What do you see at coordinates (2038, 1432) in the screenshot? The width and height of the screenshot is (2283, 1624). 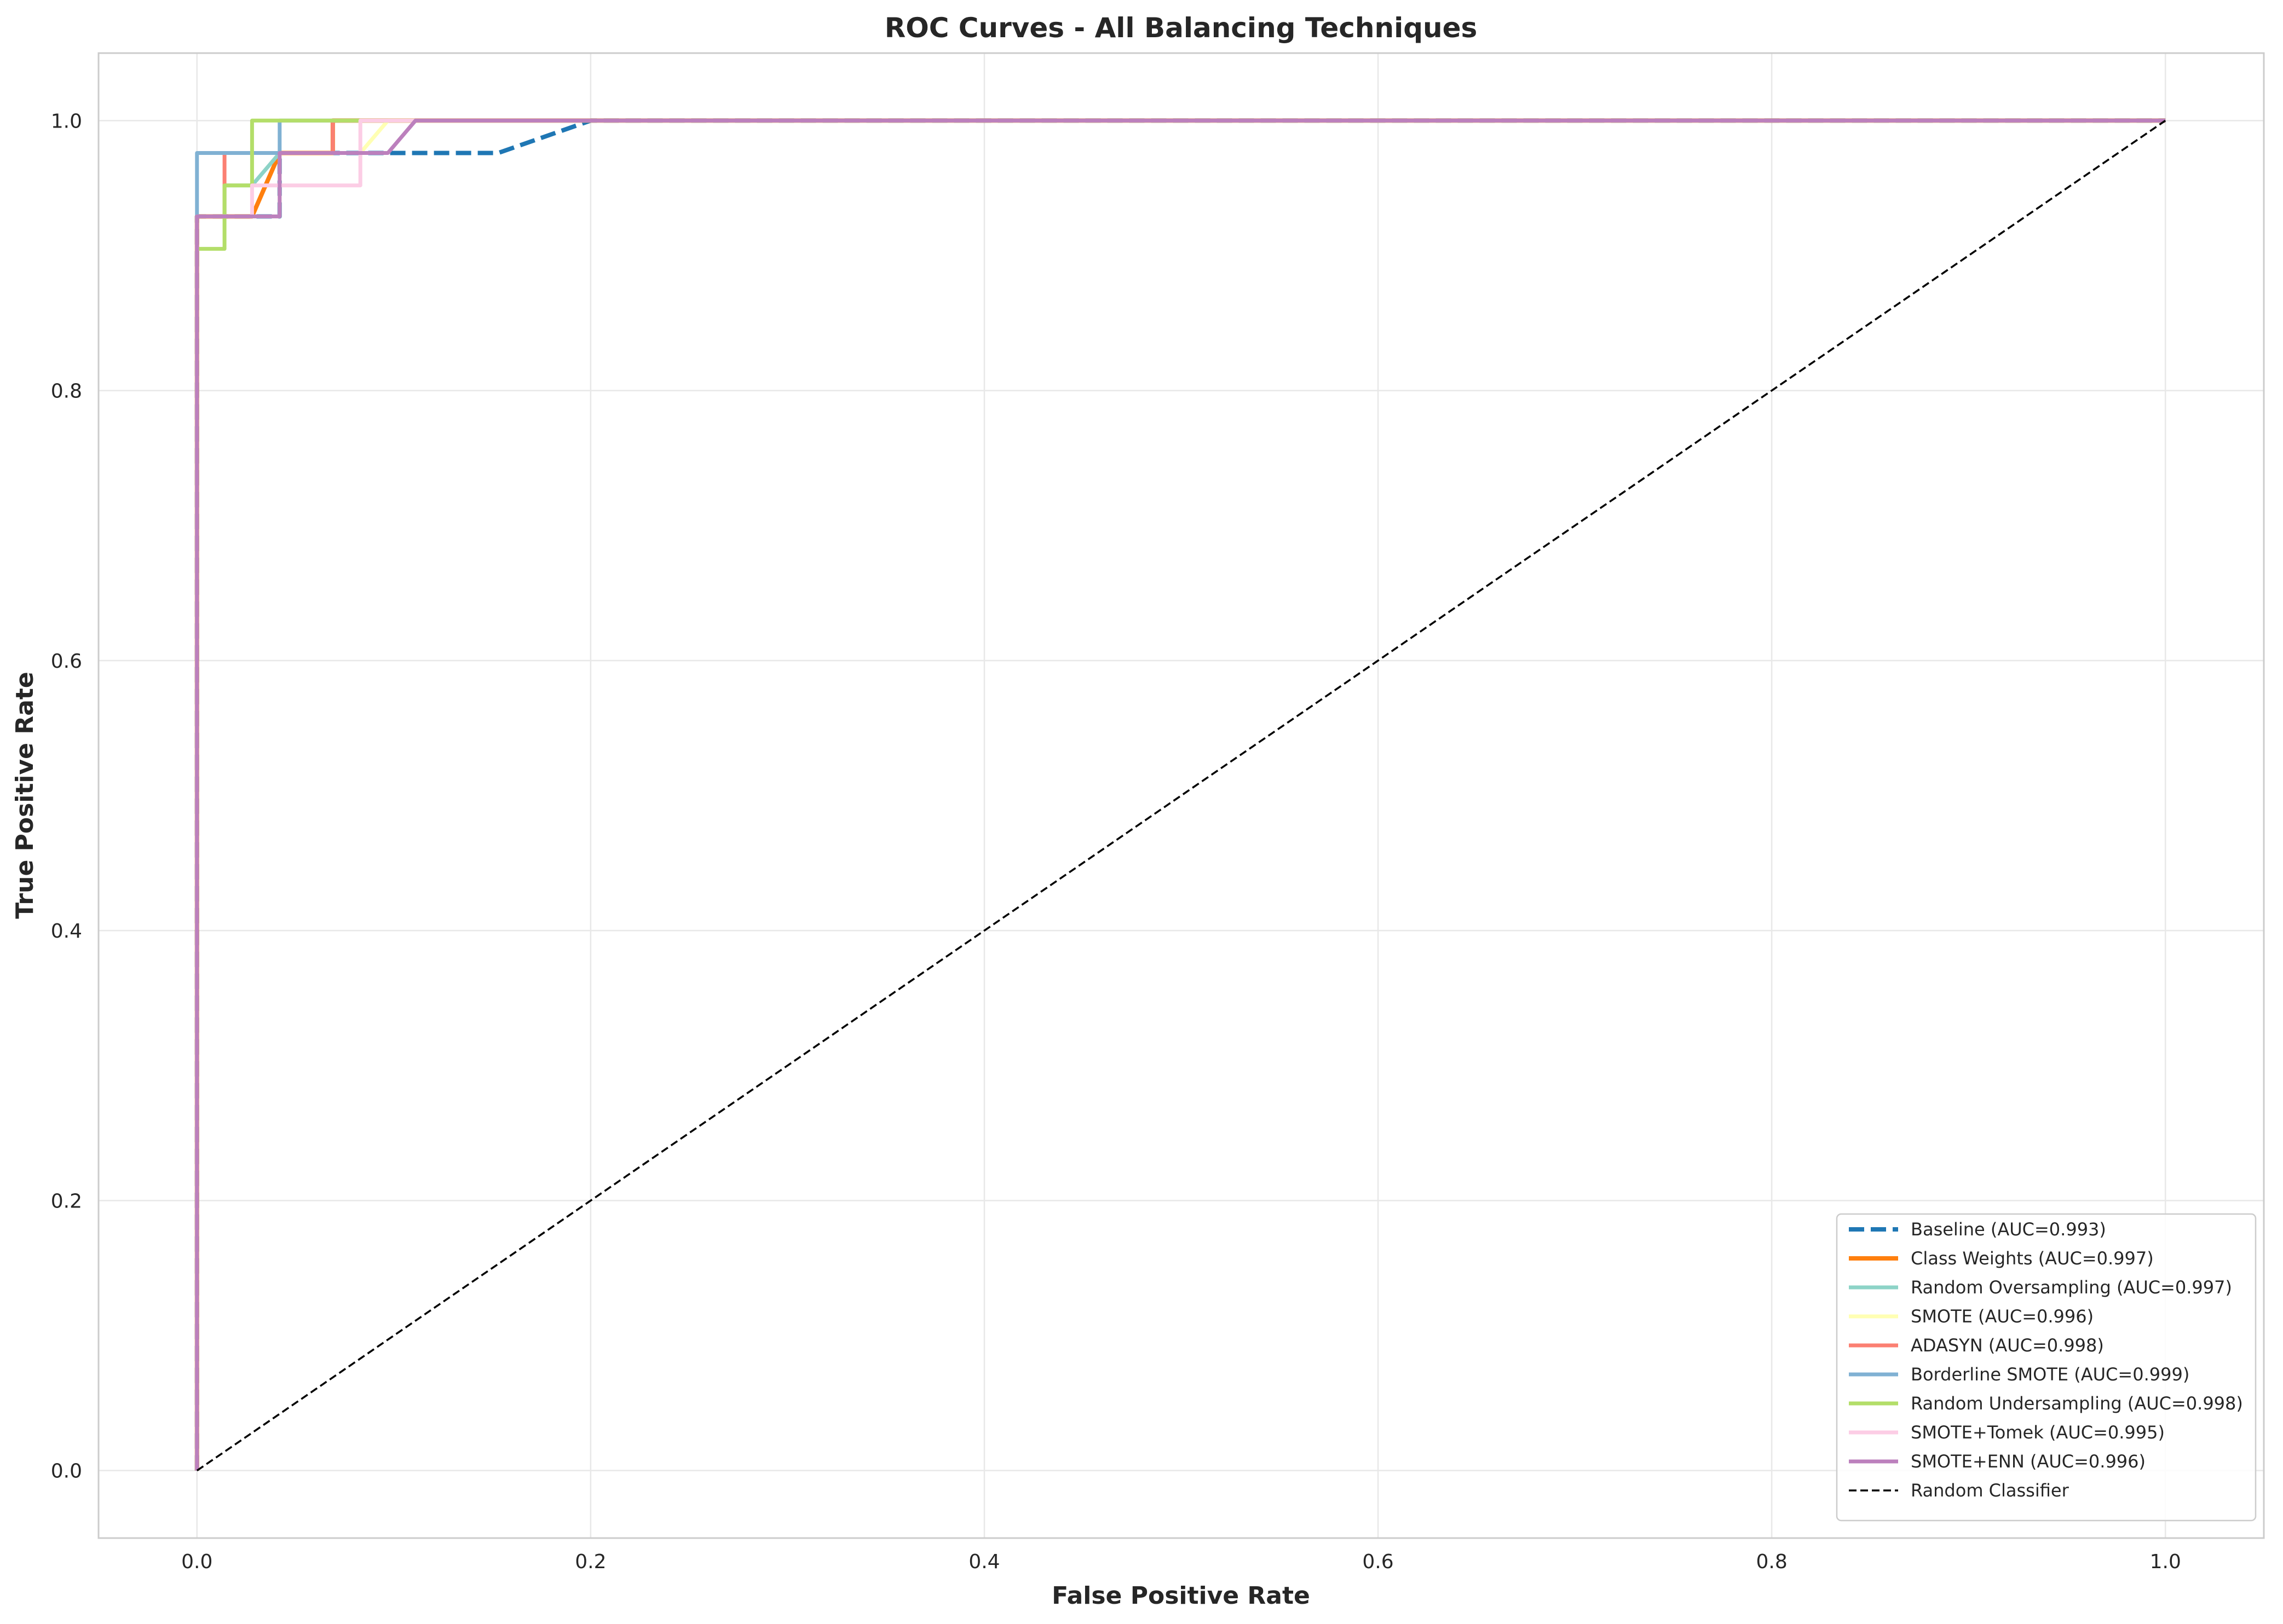 I see `legend-label: SMOTE+Tomek (AUC=0.995)` at bounding box center [2038, 1432].